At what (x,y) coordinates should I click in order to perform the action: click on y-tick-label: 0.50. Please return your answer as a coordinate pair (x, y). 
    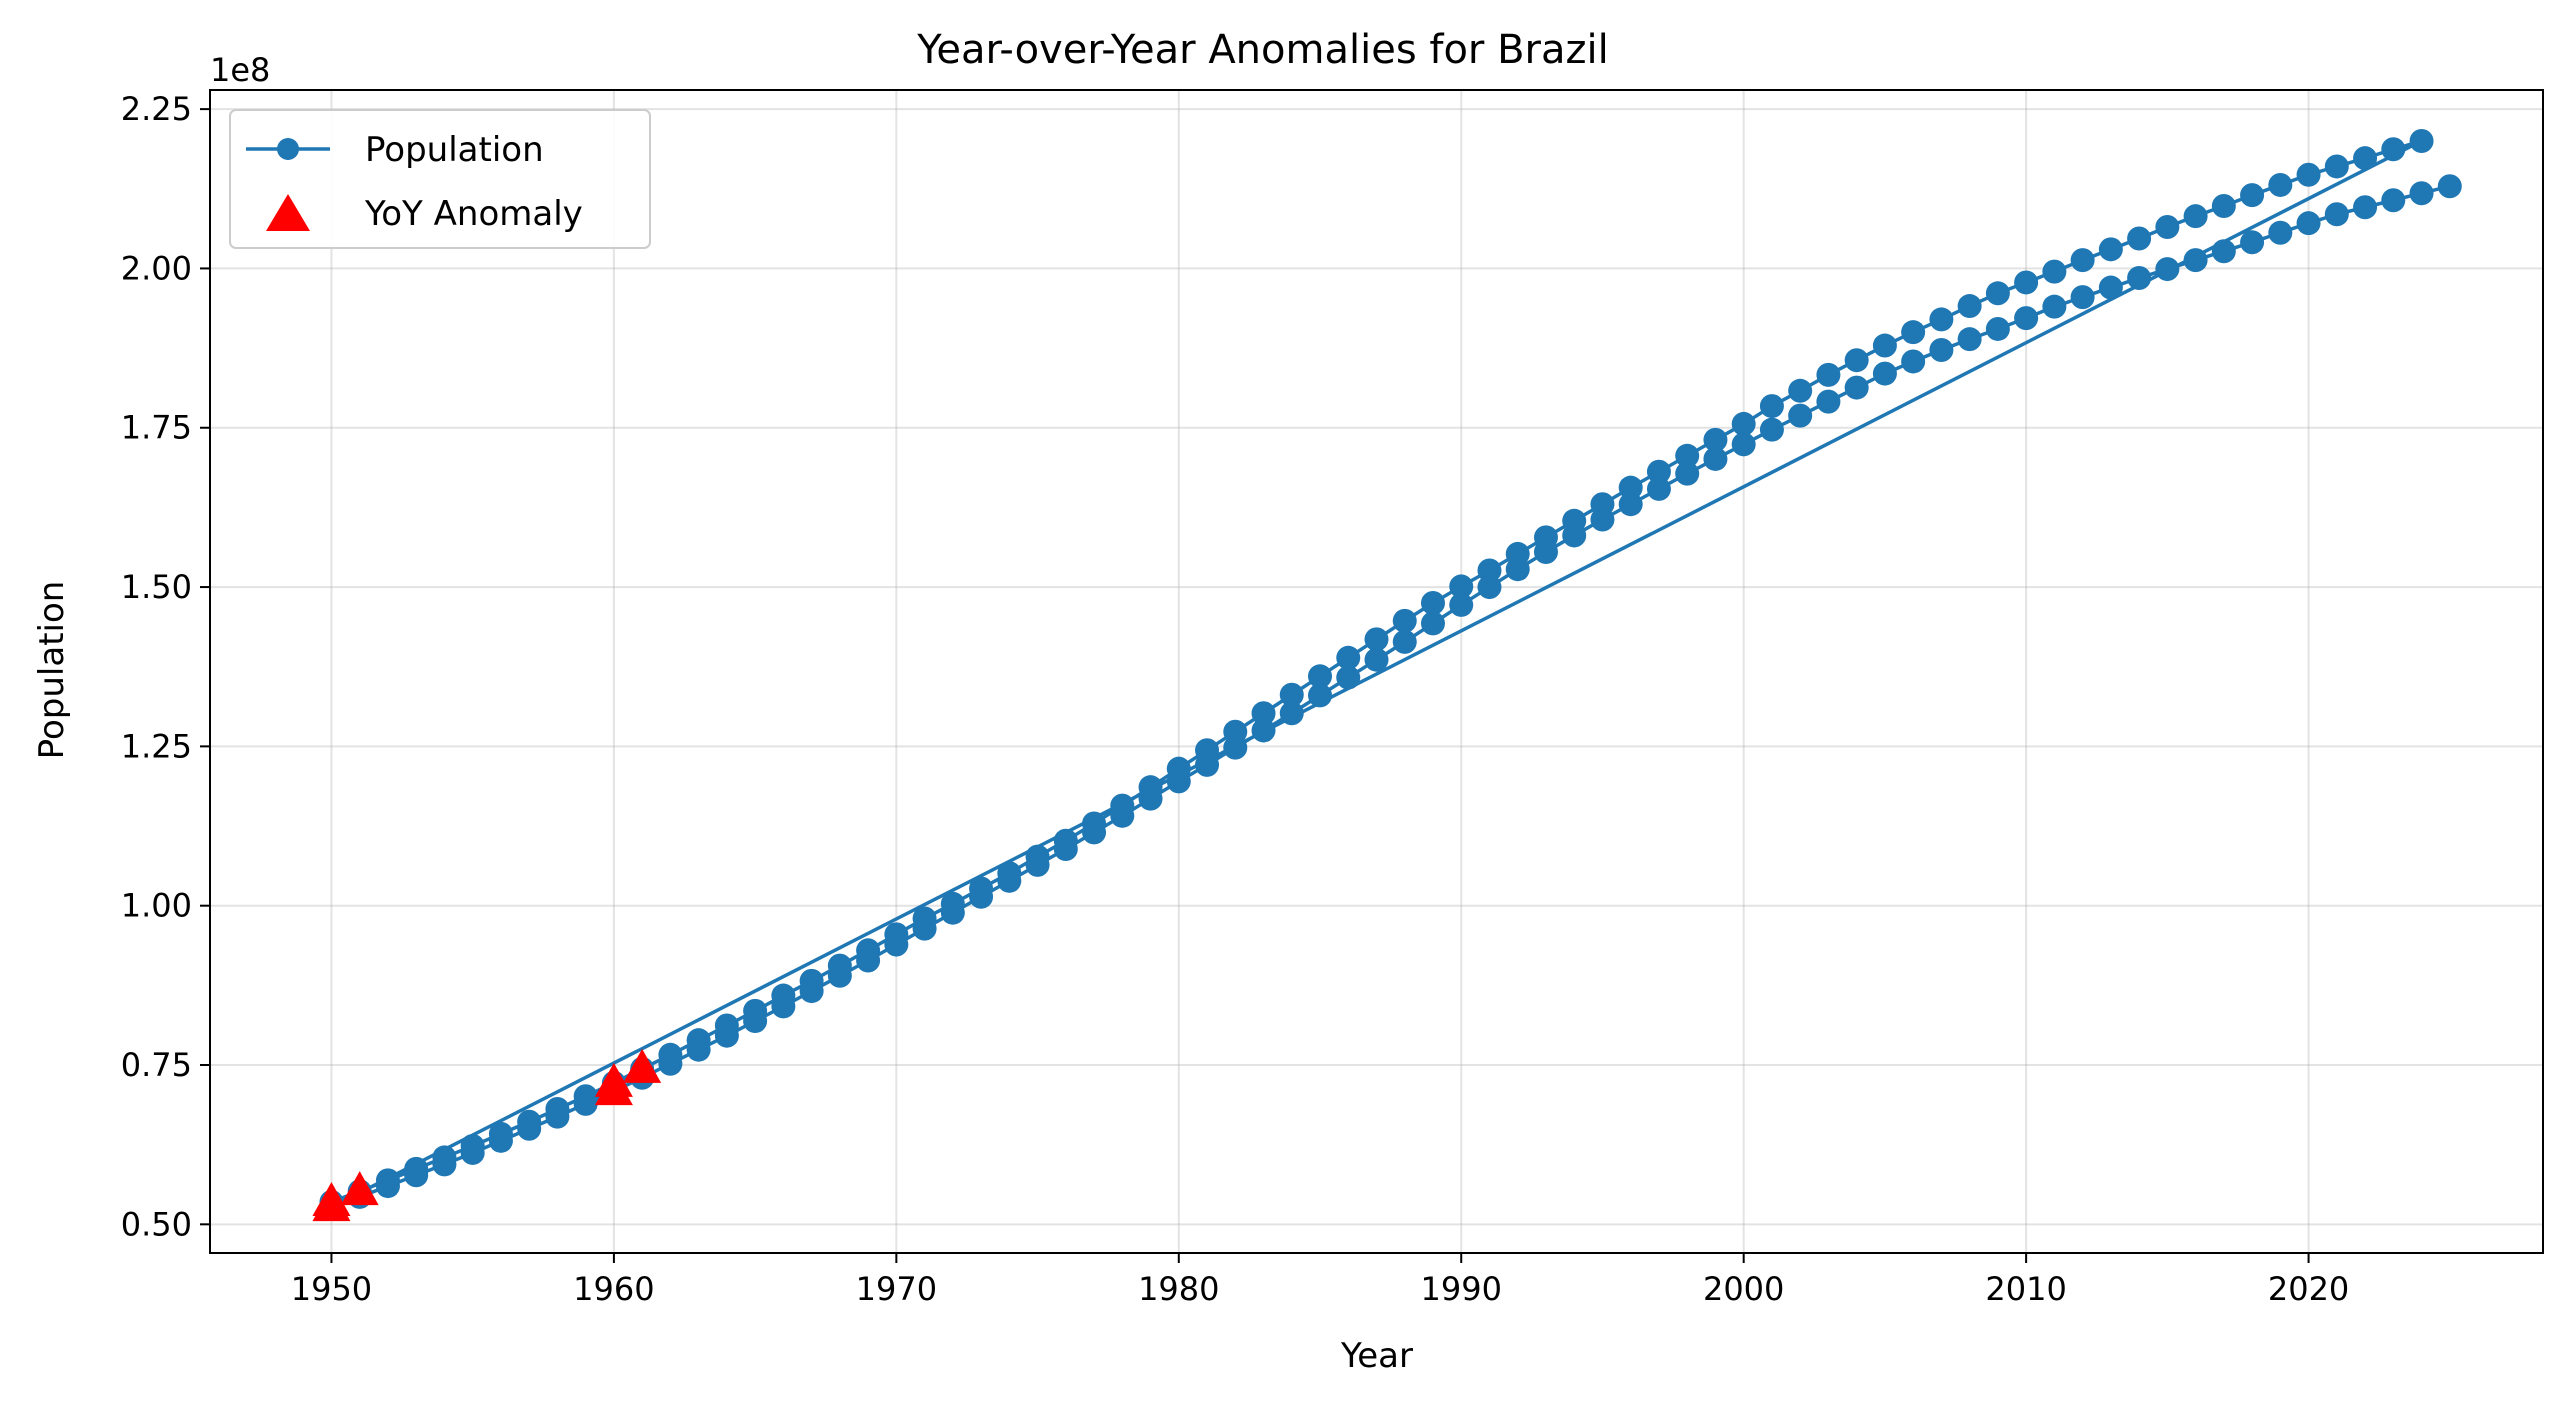
    Looking at the image, I should click on (156, 1224).